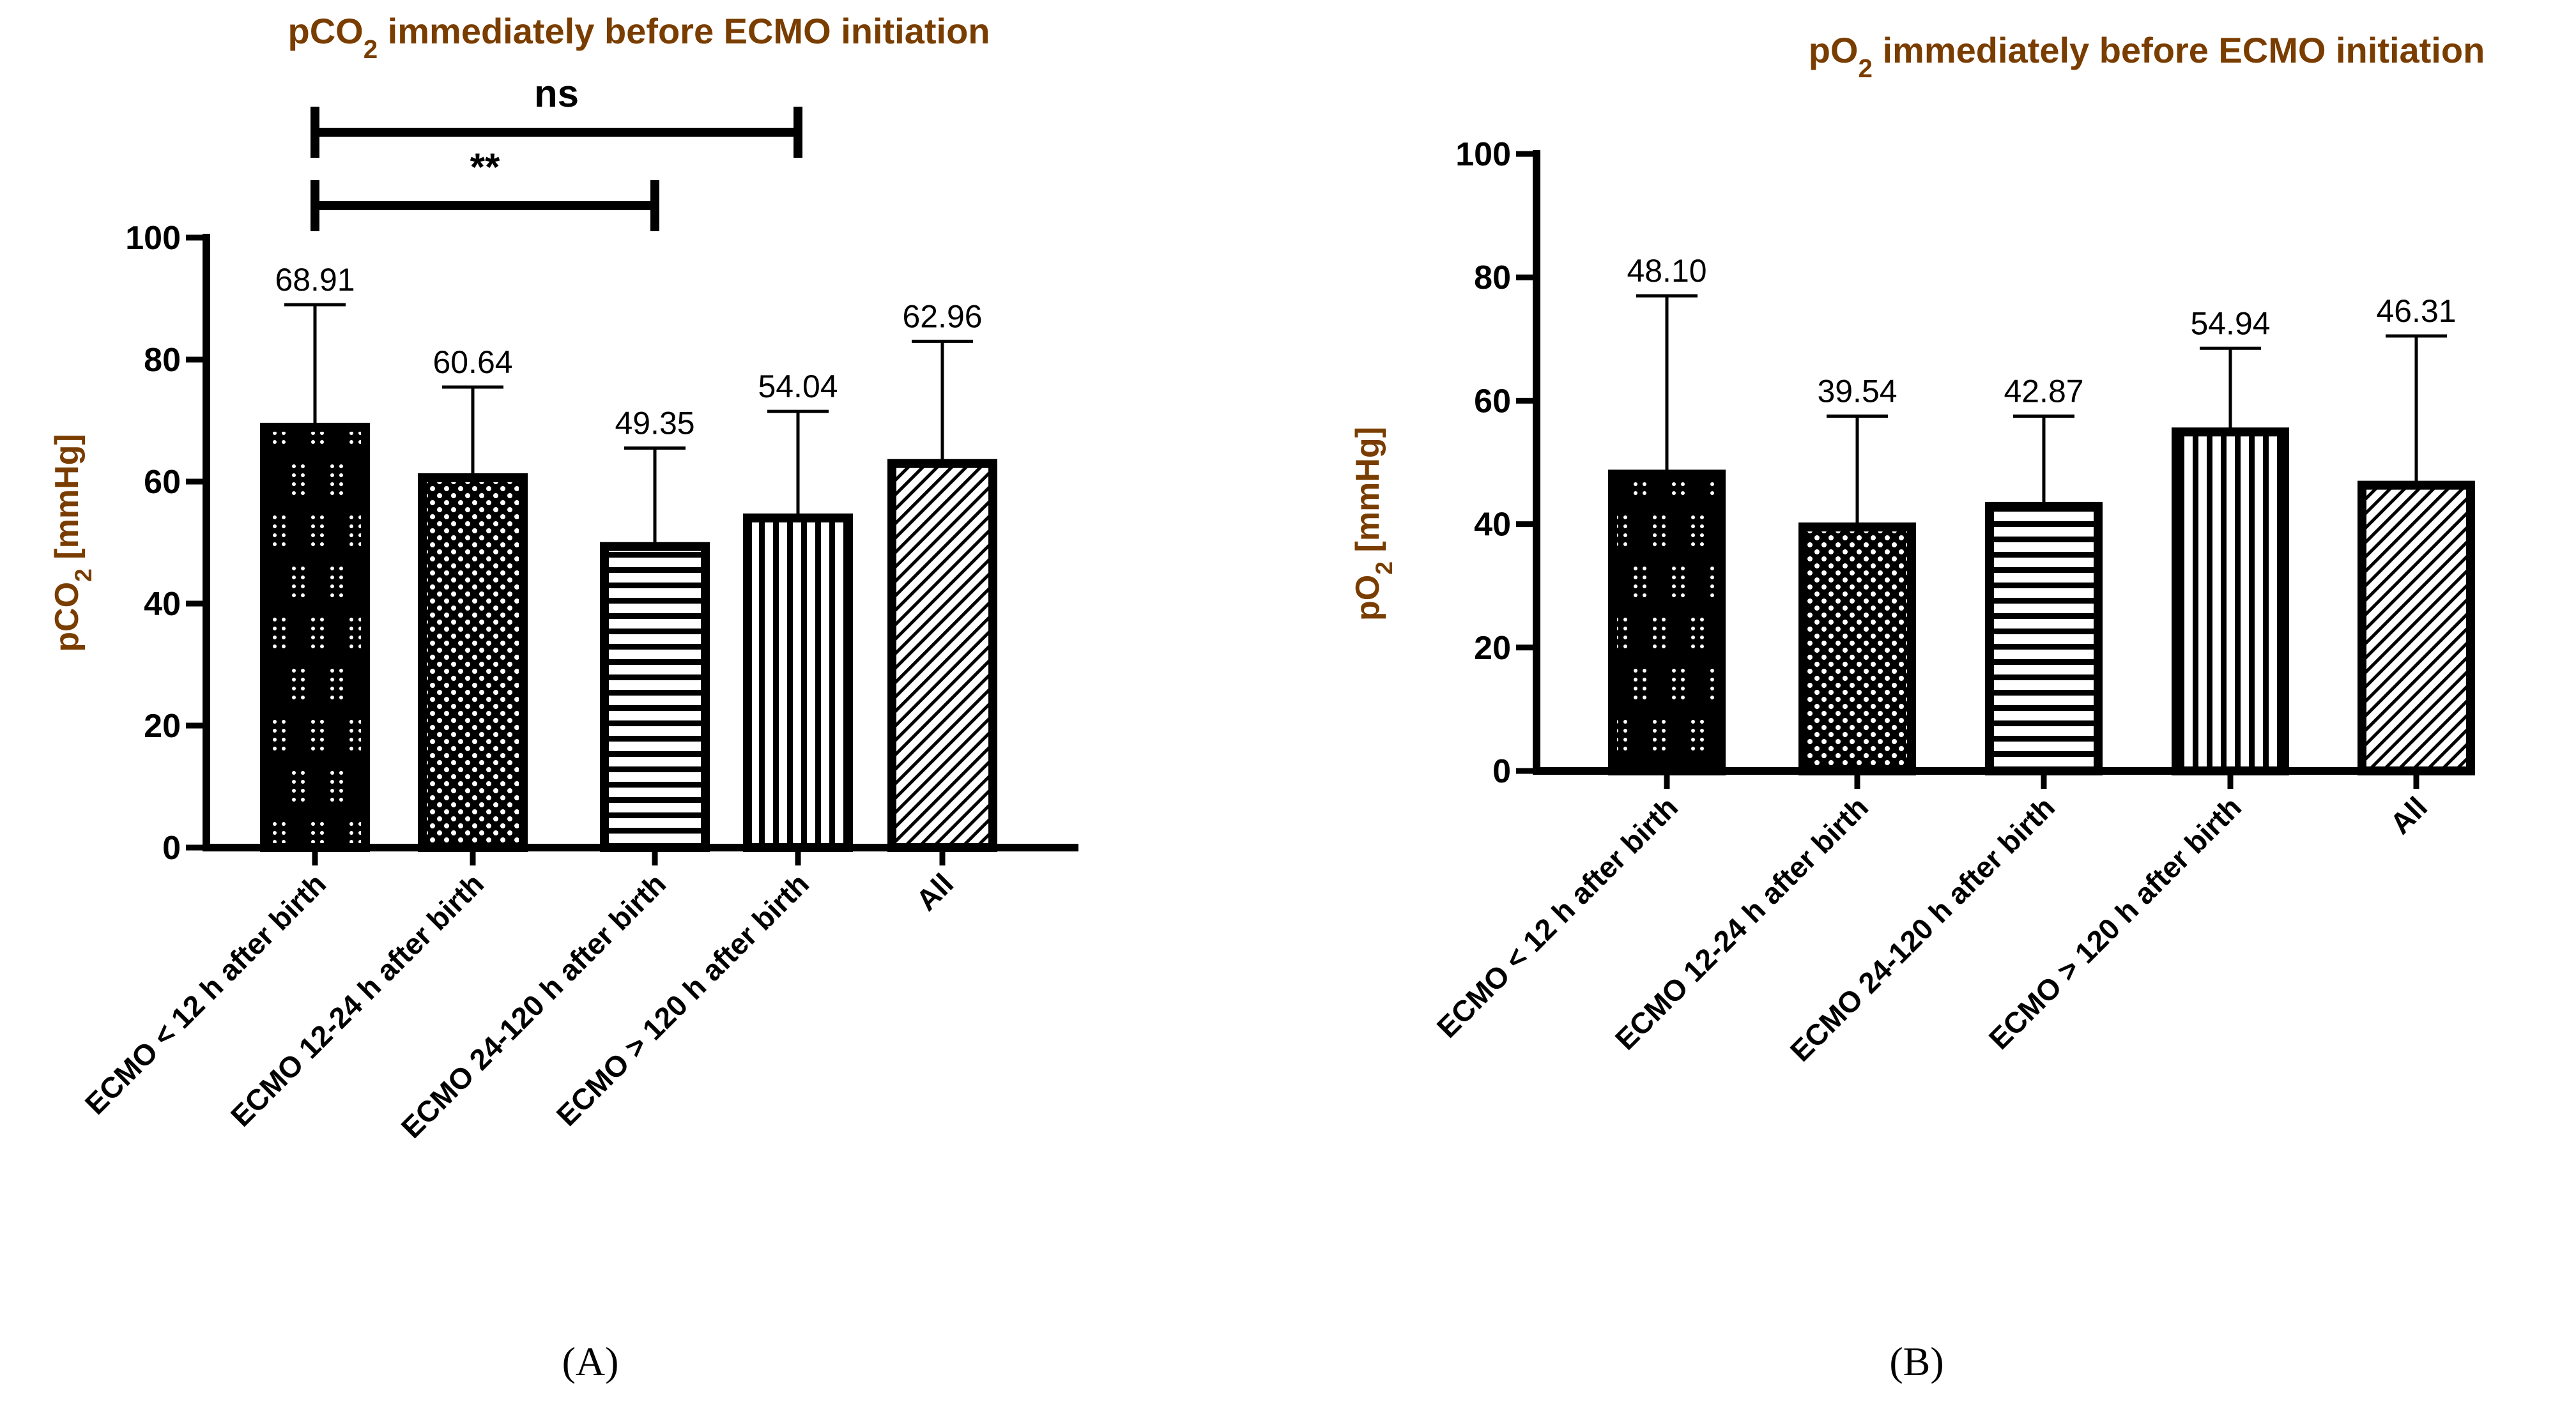  What do you see at coordinates (2230, 323) in the screenshot?
I see `data-label: 54.94` at bounding box center [2230, 323].